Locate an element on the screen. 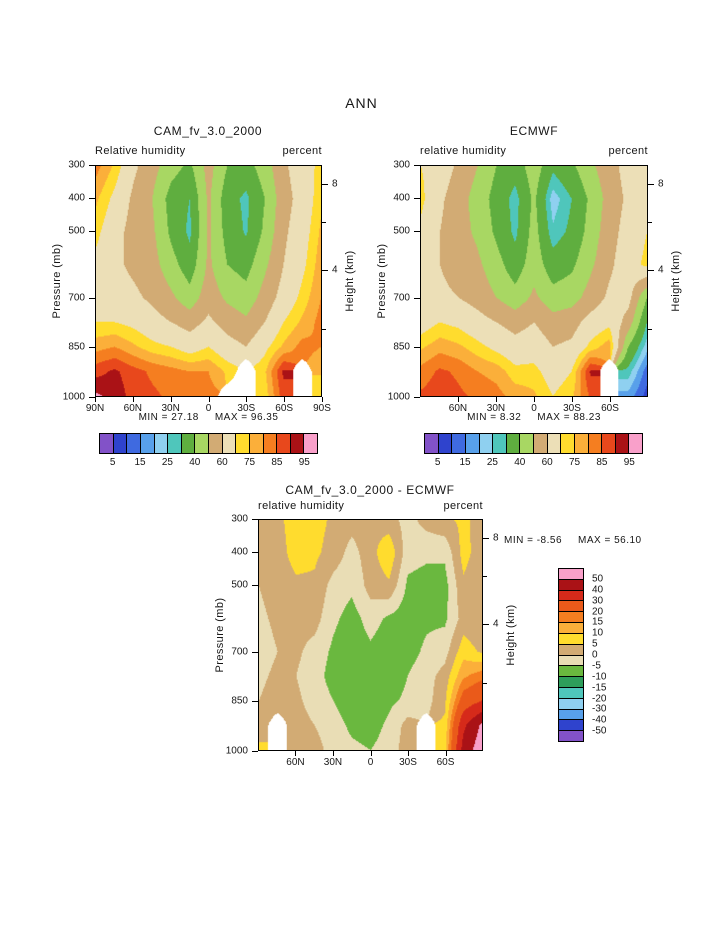 The width and height of the screenshot is (723, 935). pressure-tick-label: 400 is located at coordinates (76, 198).